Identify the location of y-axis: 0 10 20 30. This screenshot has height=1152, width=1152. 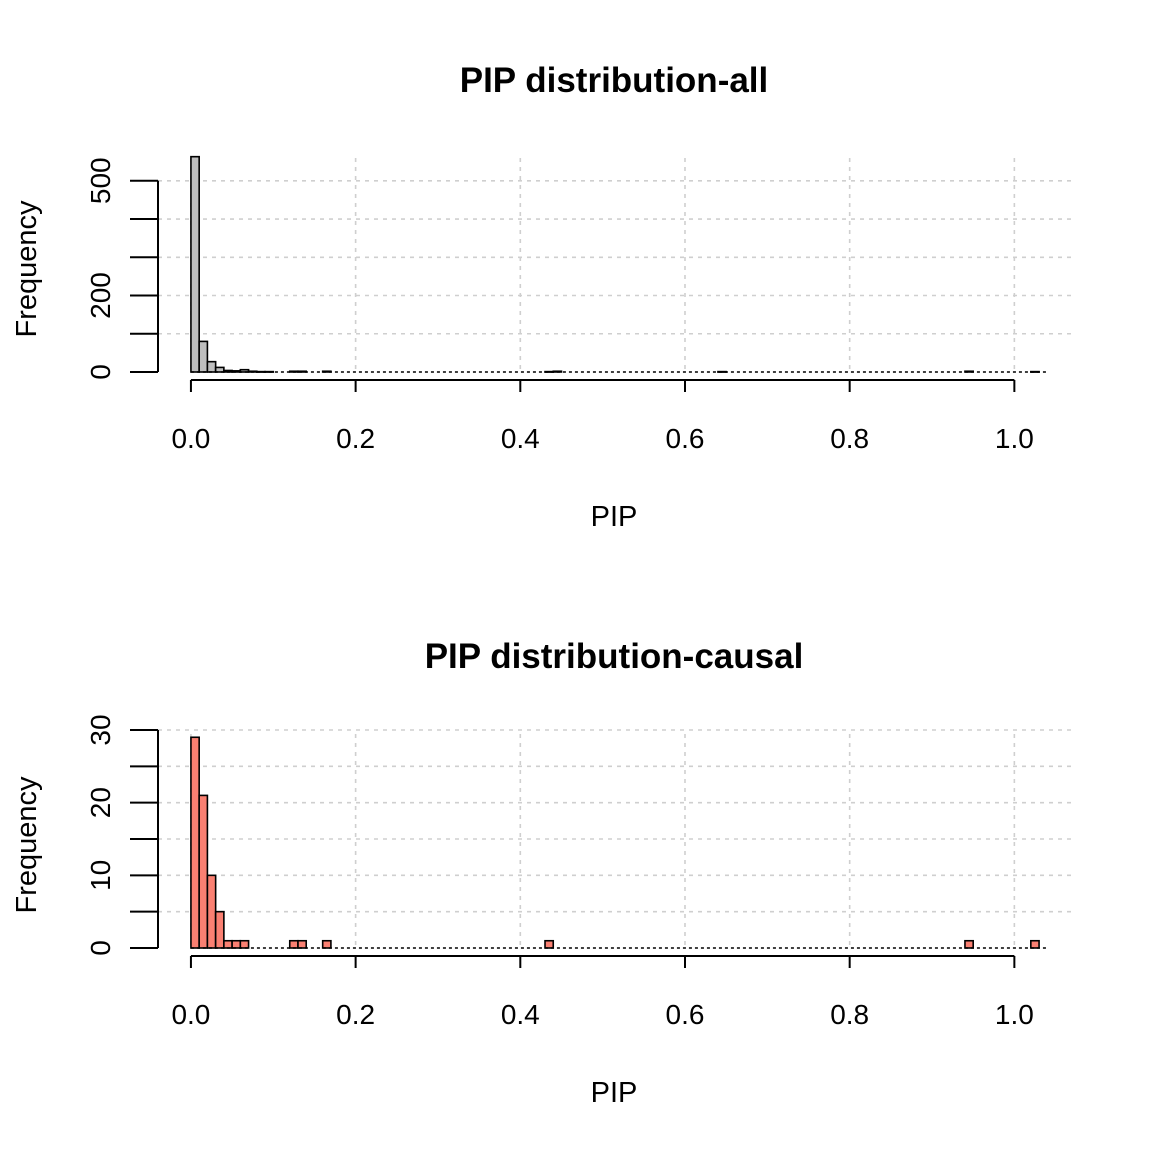
(122, 835).